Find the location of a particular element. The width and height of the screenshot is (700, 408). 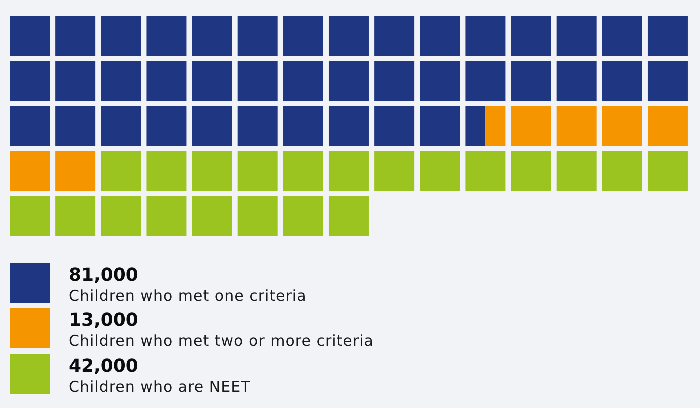

data-label: 13,000 is located at coordinates (103, 321).